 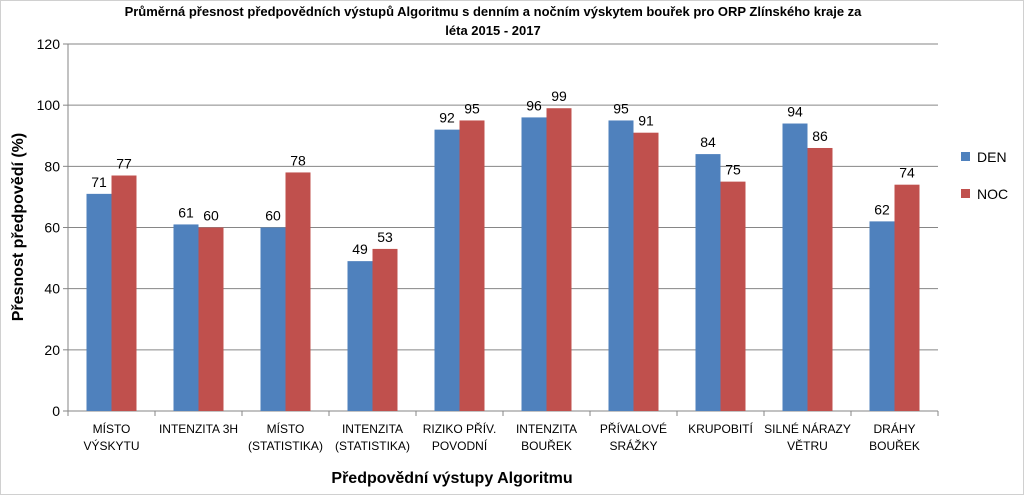 I want to click on y-tick-label: 20, so click(x=52, y=350).